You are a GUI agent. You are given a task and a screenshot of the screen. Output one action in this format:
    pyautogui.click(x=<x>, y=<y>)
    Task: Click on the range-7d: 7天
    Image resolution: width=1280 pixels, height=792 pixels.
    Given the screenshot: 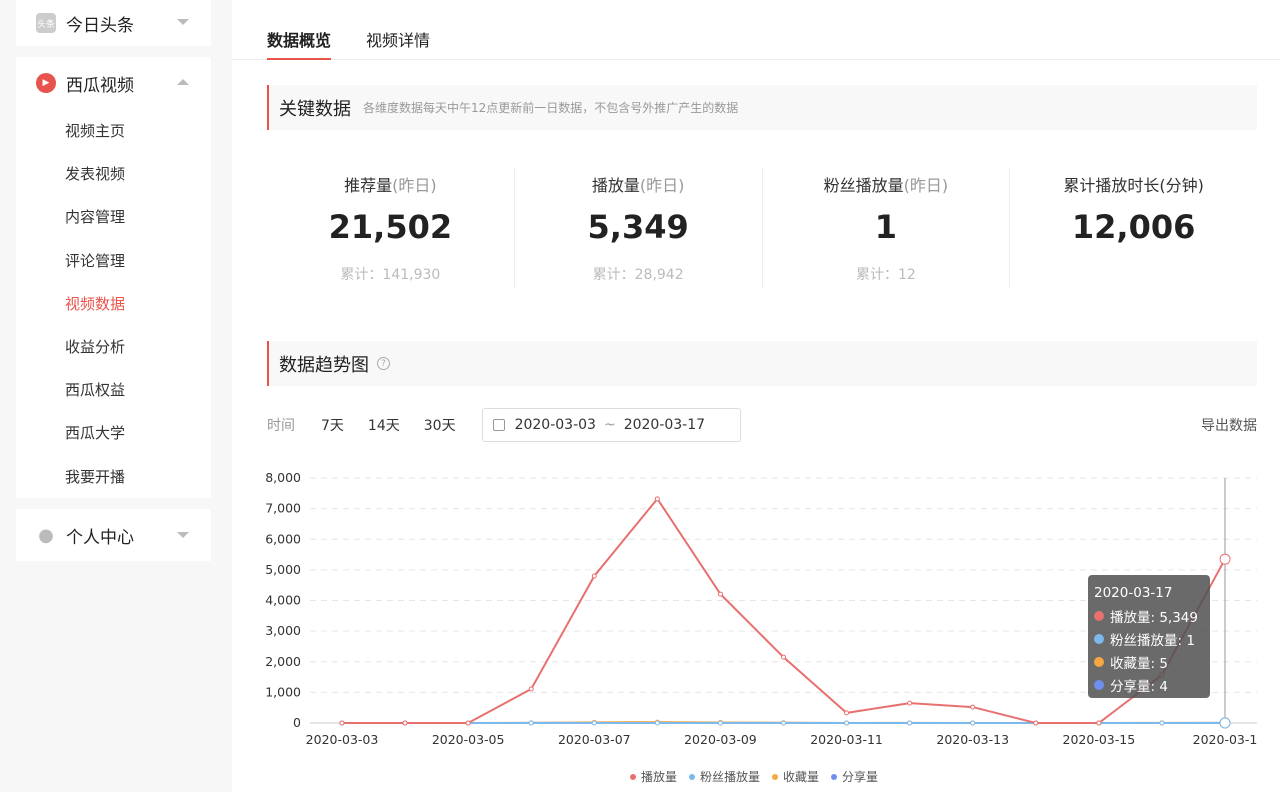 What is the action you would take?
    pyautogui.click(x=332, y=426)
    